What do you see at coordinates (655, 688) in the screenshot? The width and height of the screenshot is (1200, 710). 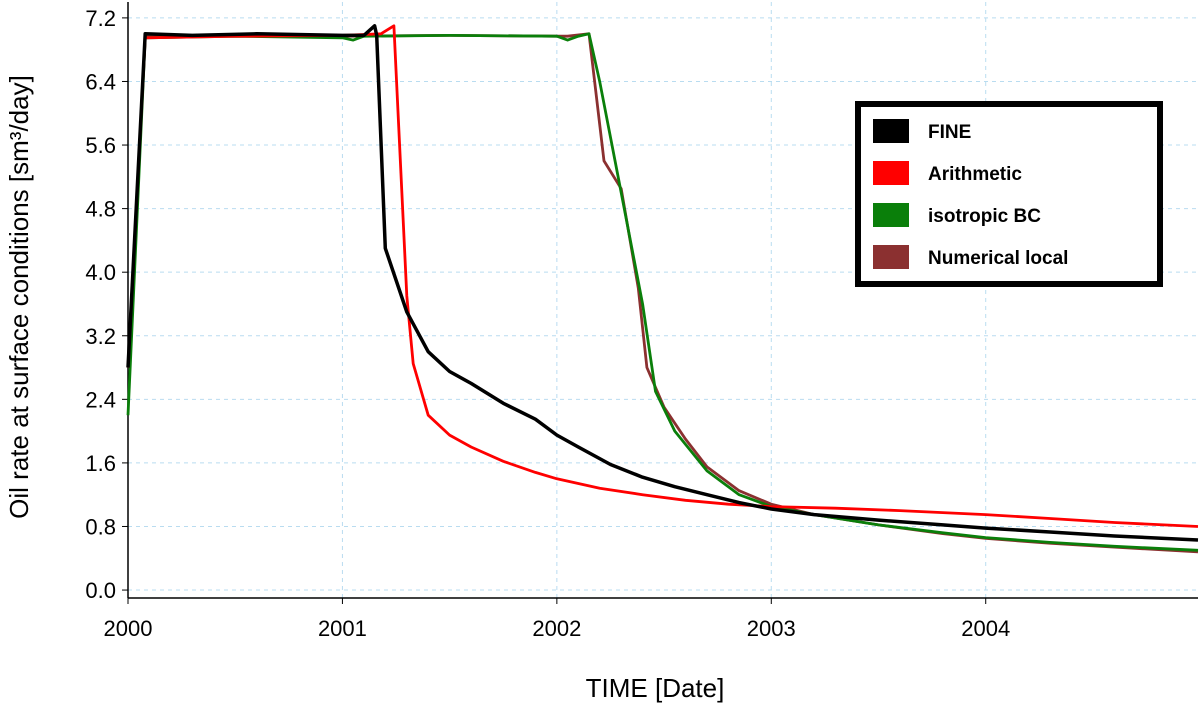 I see `x-axis-title: TIME [Date]` at bounding box center [655, 688].